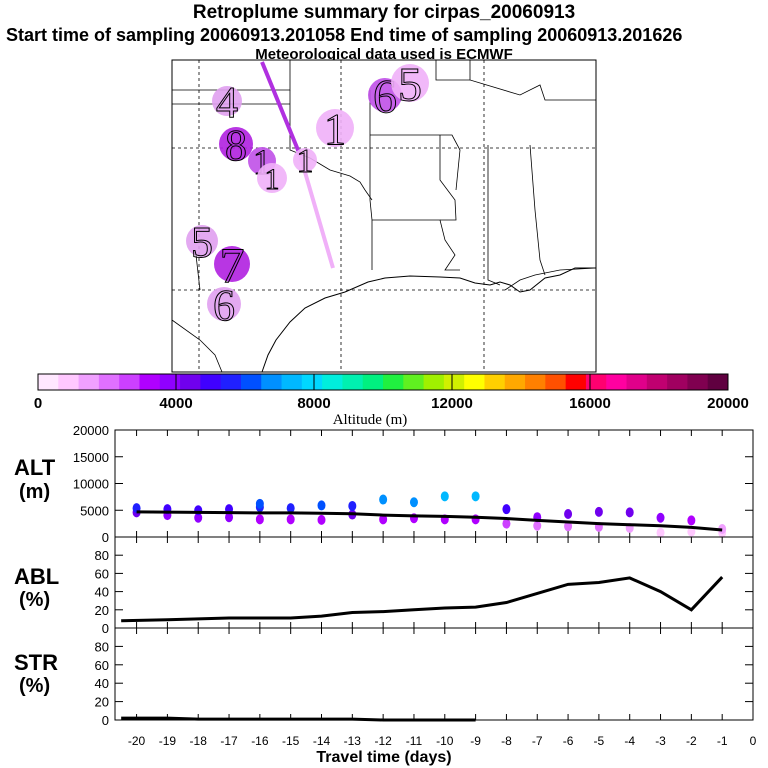  Describe the element at coordinates (175, 403) in the screenshot. I see `colorbar-tick-label: 4000` at that location.